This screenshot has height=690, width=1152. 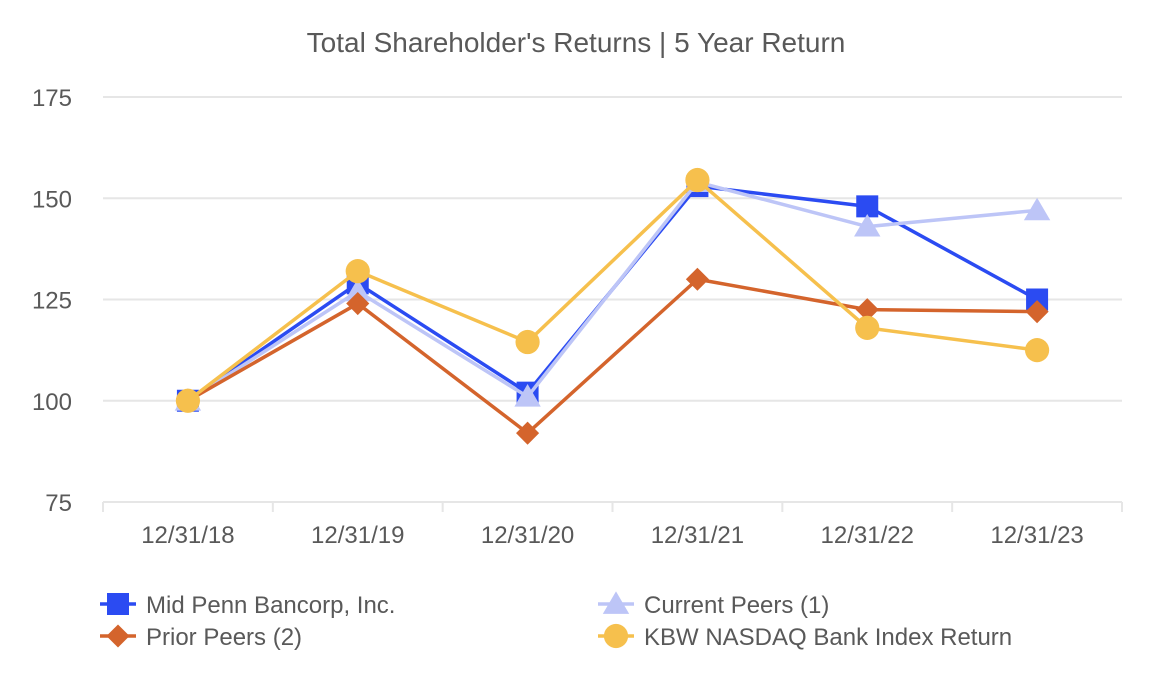 I want to click on y-axis-ticks: 75 100 125 150 175, so click(x=52, y=301).